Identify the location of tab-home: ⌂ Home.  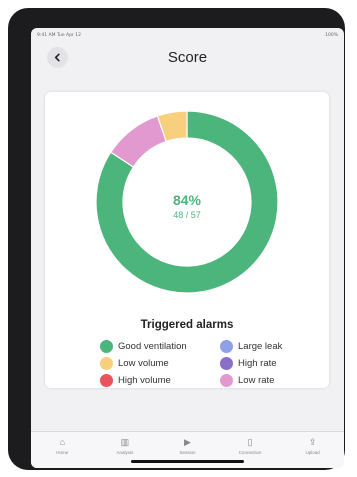
(62, 446).